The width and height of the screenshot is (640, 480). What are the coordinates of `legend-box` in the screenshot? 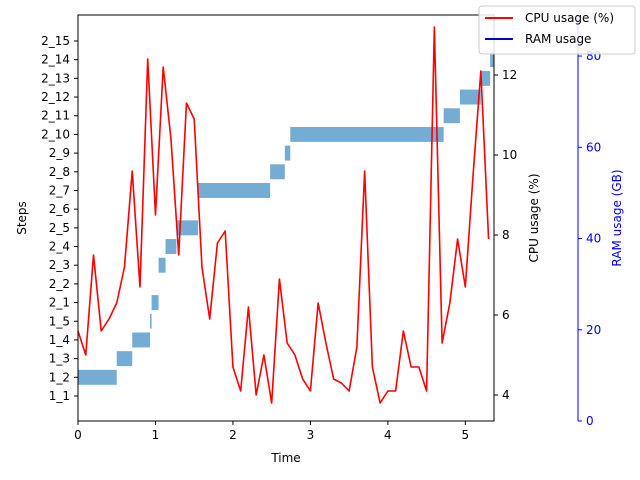 It's located at (557, 30).